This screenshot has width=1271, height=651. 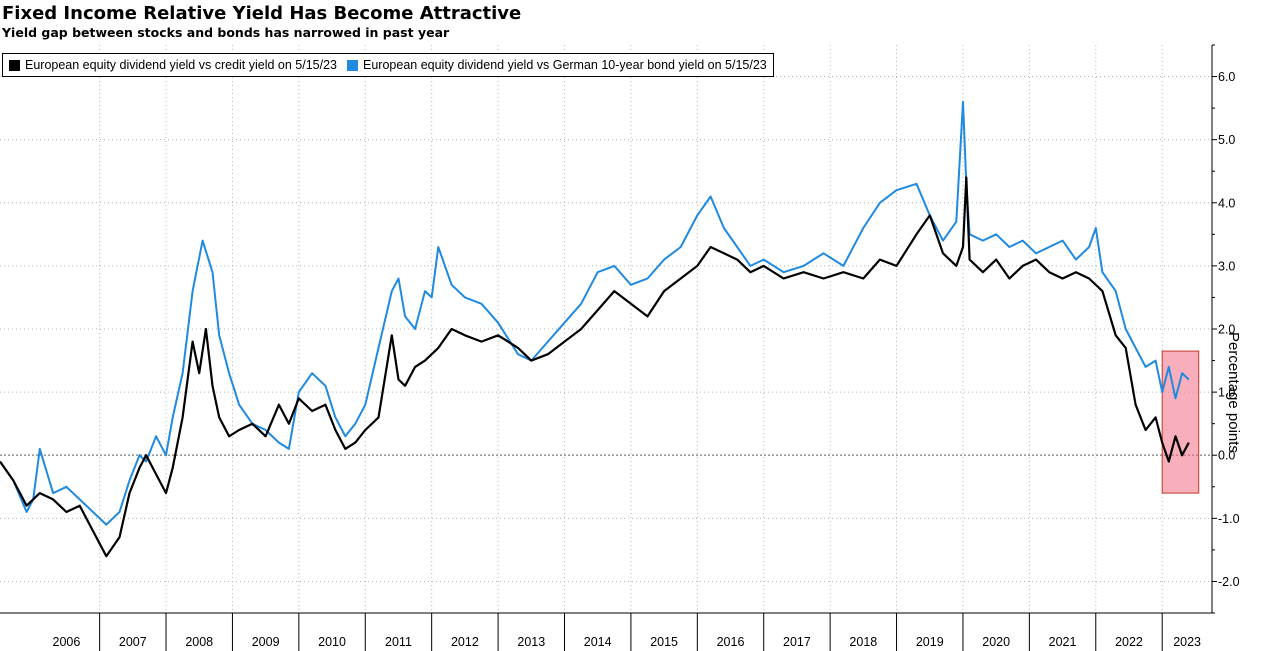 What do you see at coordinates (1226, 140) in the screenshot?
I see `y-tick-label: 5.0` at bounding box center [1226, 140].